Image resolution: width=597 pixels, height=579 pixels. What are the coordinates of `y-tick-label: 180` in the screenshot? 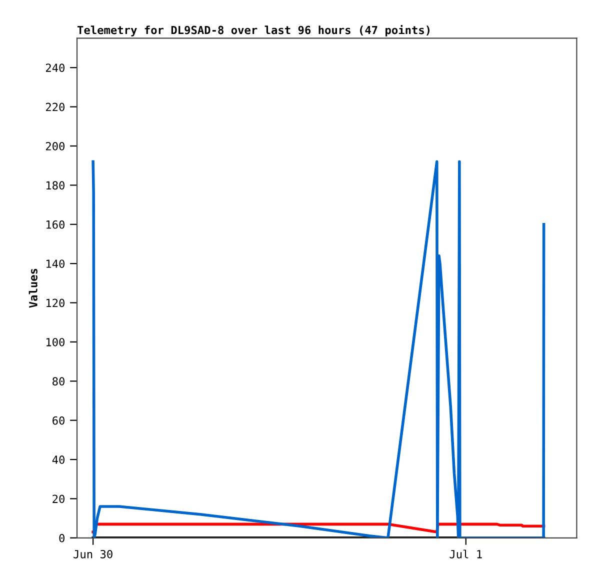 It's located at (55, 185).